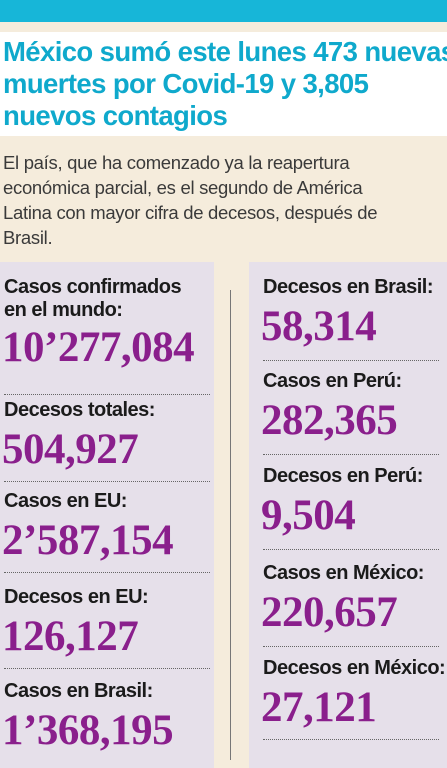 The image size is (447, 768). Describe the element at coordinates (343, 573) in the screenshot. I see `stat-label: Casos en México:` at that location.